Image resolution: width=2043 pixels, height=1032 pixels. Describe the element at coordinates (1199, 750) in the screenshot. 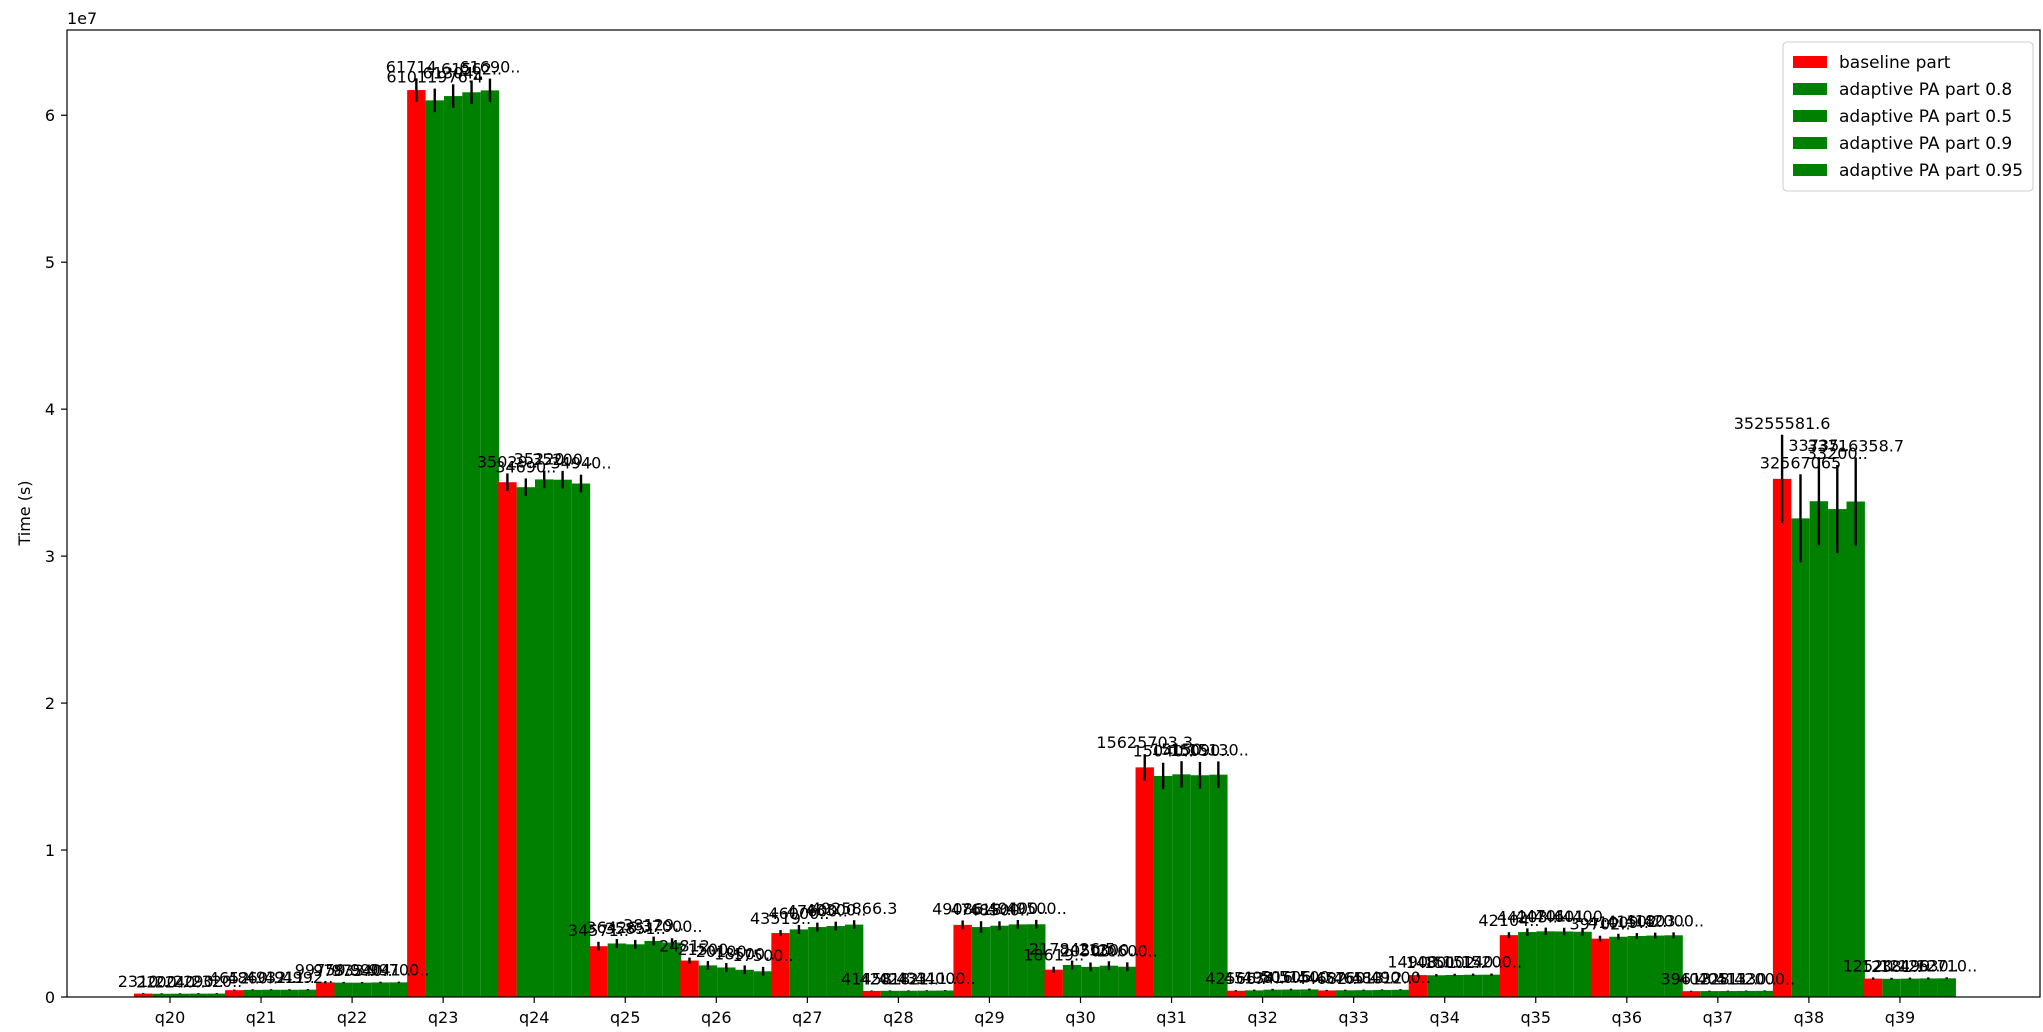

I see `data-label-q31-series-3: 15090..` at that location.